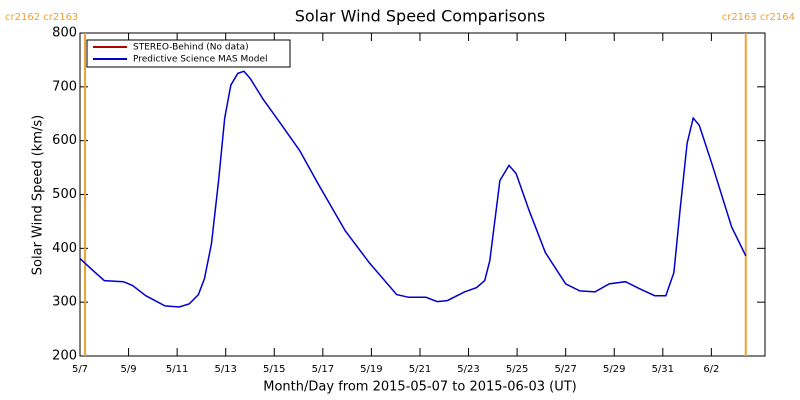 Image resolution: width=800 pixels, height=400 pixels. I want to click on x-tick-label: 5/17, so click(323, 369).